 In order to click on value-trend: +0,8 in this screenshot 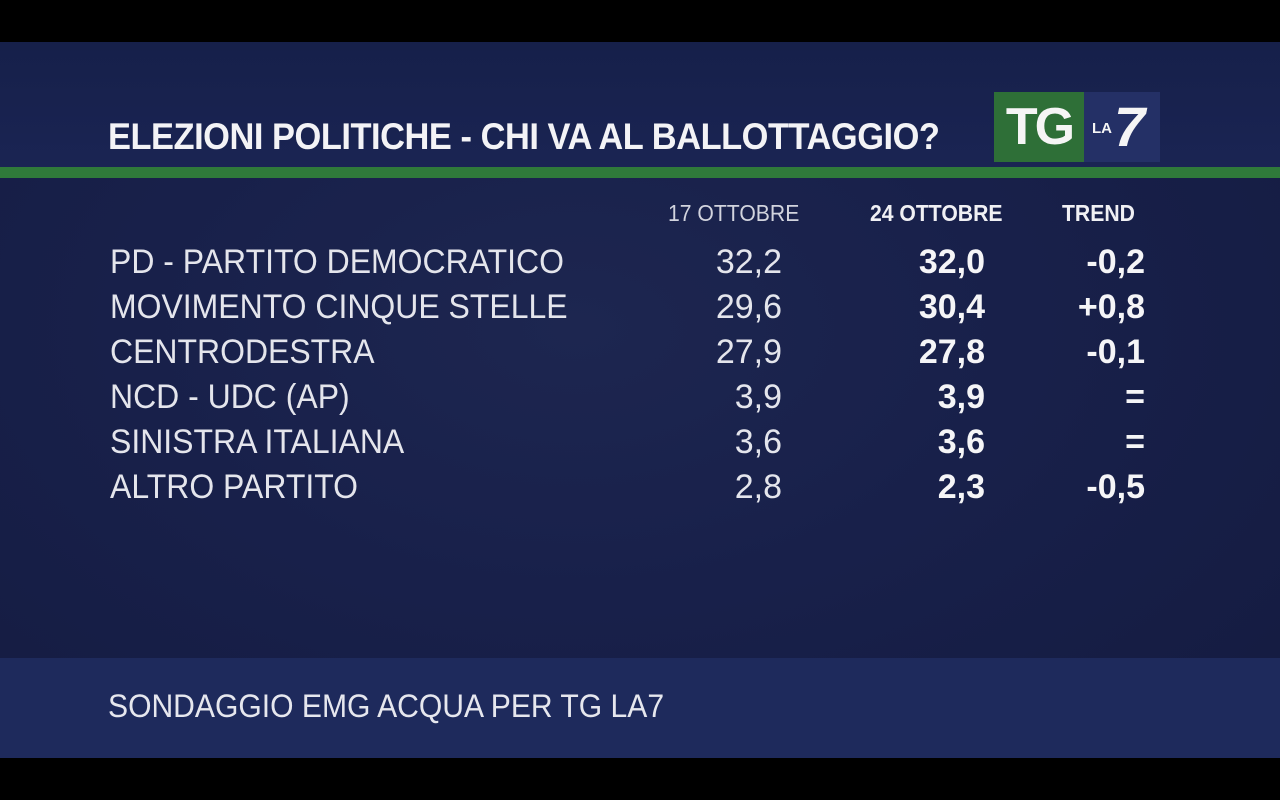, I will do `click(1111, 307)`.